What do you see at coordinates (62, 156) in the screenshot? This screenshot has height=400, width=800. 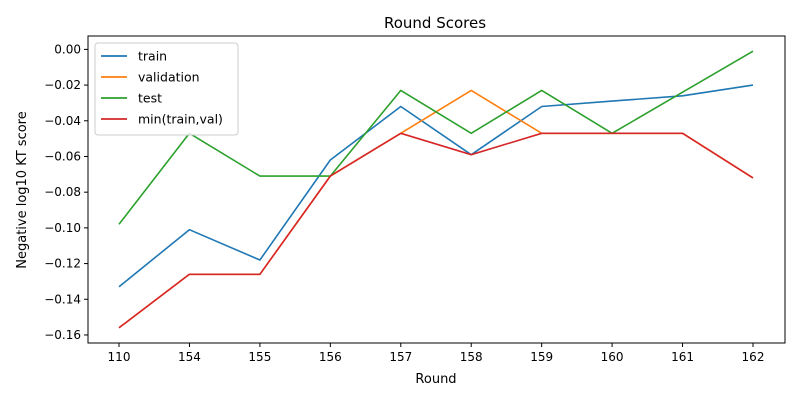 I see `y-tick-label: −0.06` at bounding box center [62, 156].